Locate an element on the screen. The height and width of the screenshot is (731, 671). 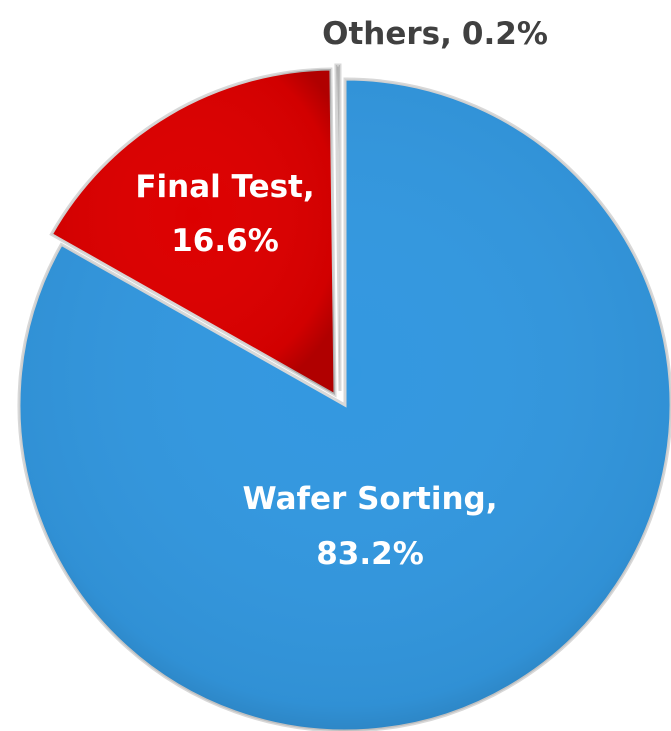
label-value: 83.2% is located at coordinates (370, 554).